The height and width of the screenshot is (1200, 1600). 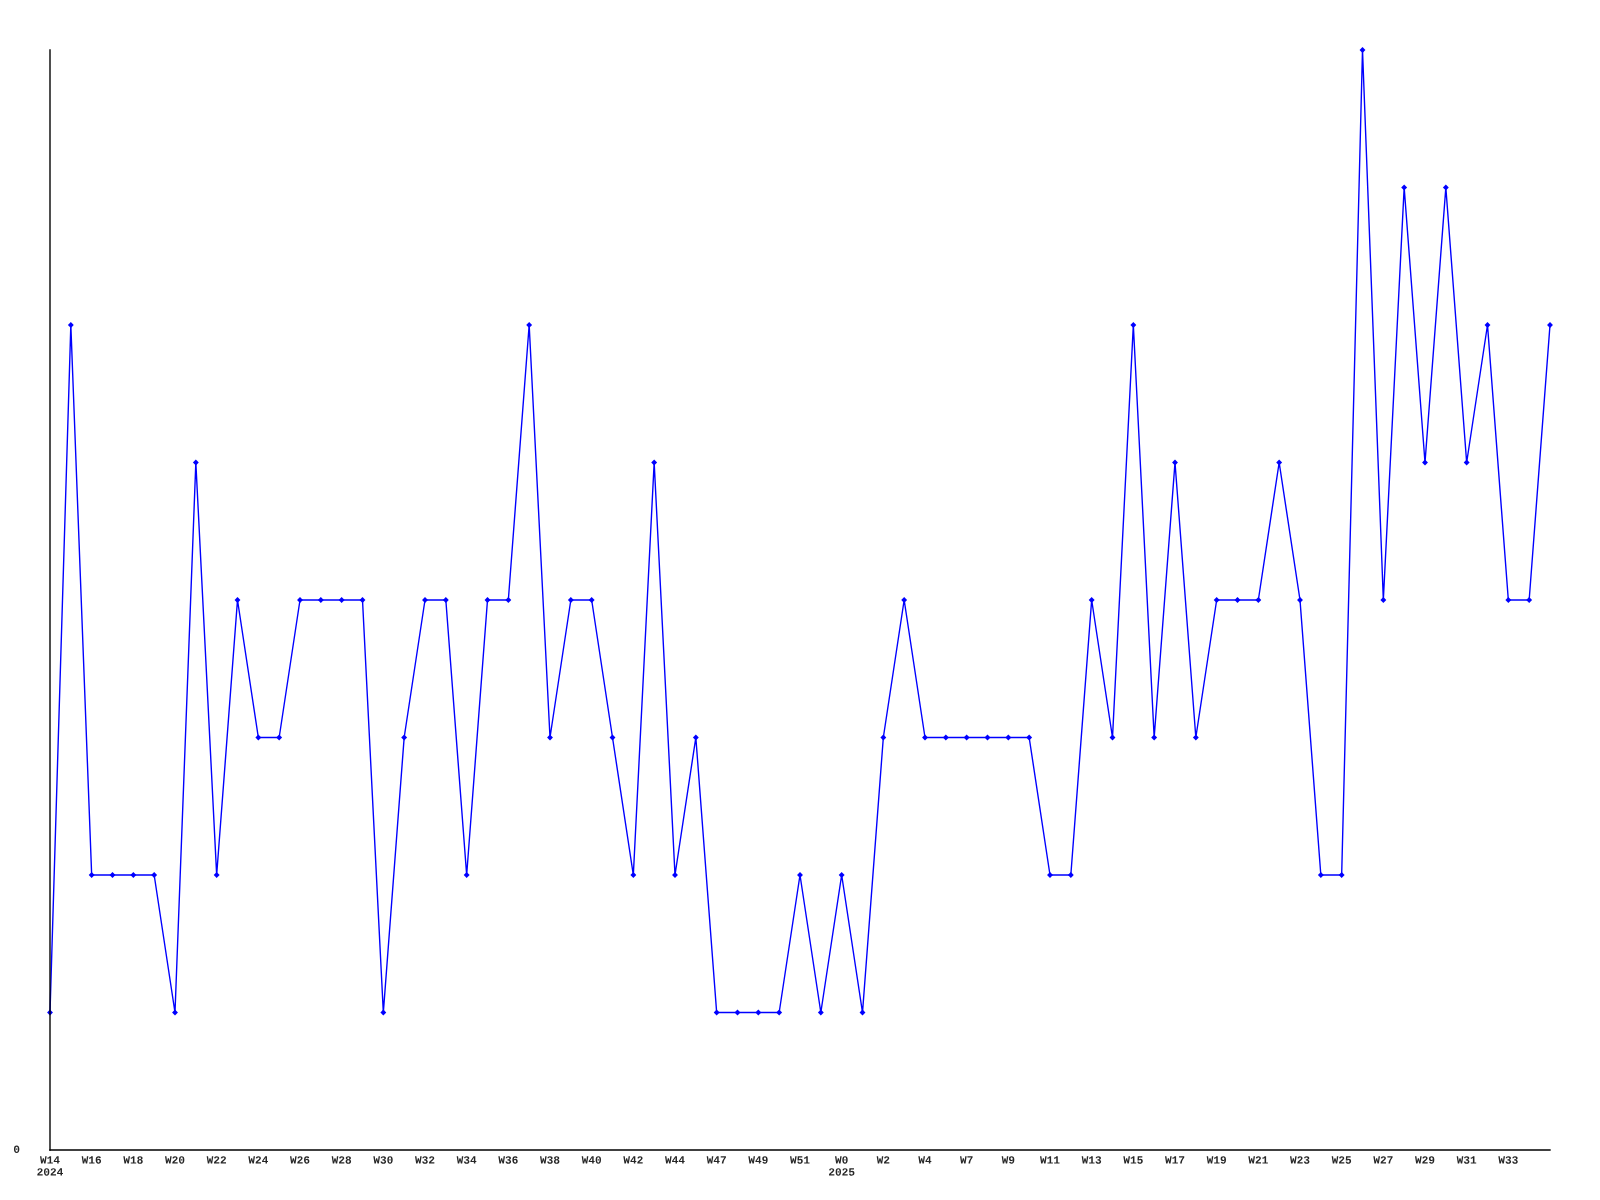 I want to click on x-tick-label: W15, so click(x=1133, y=1160).